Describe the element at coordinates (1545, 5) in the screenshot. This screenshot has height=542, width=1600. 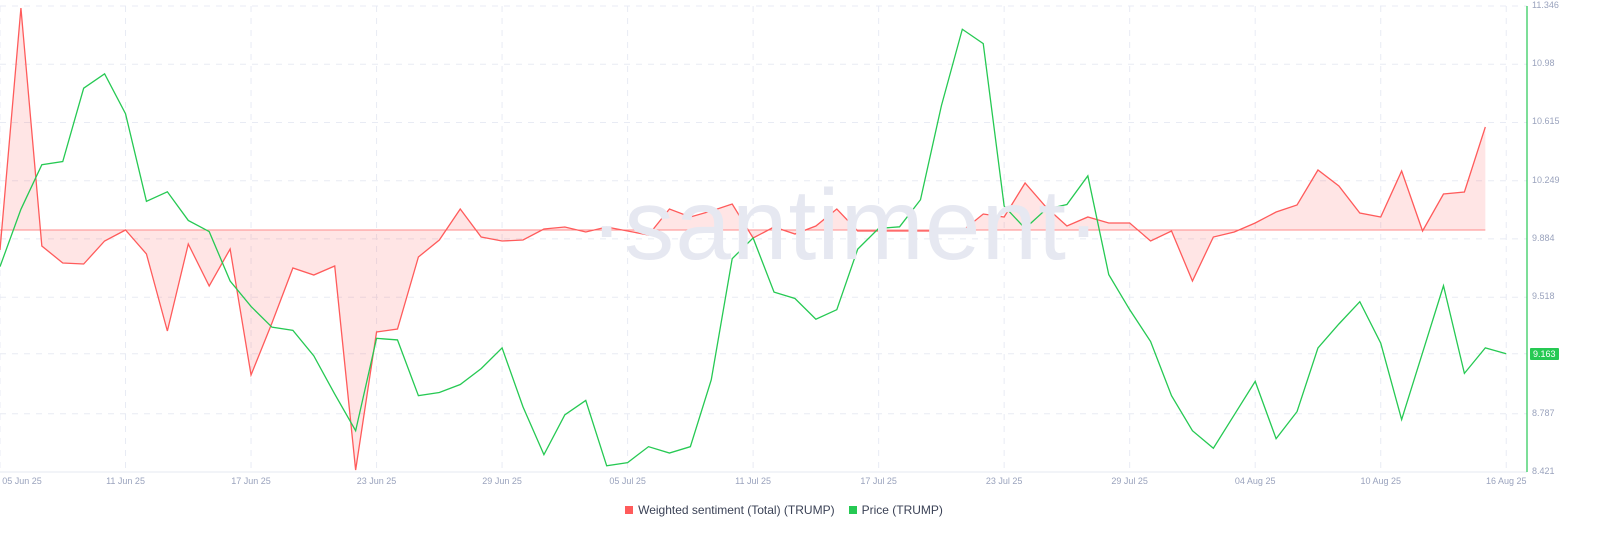
I see `price-tick-label: 11.346` at that location.